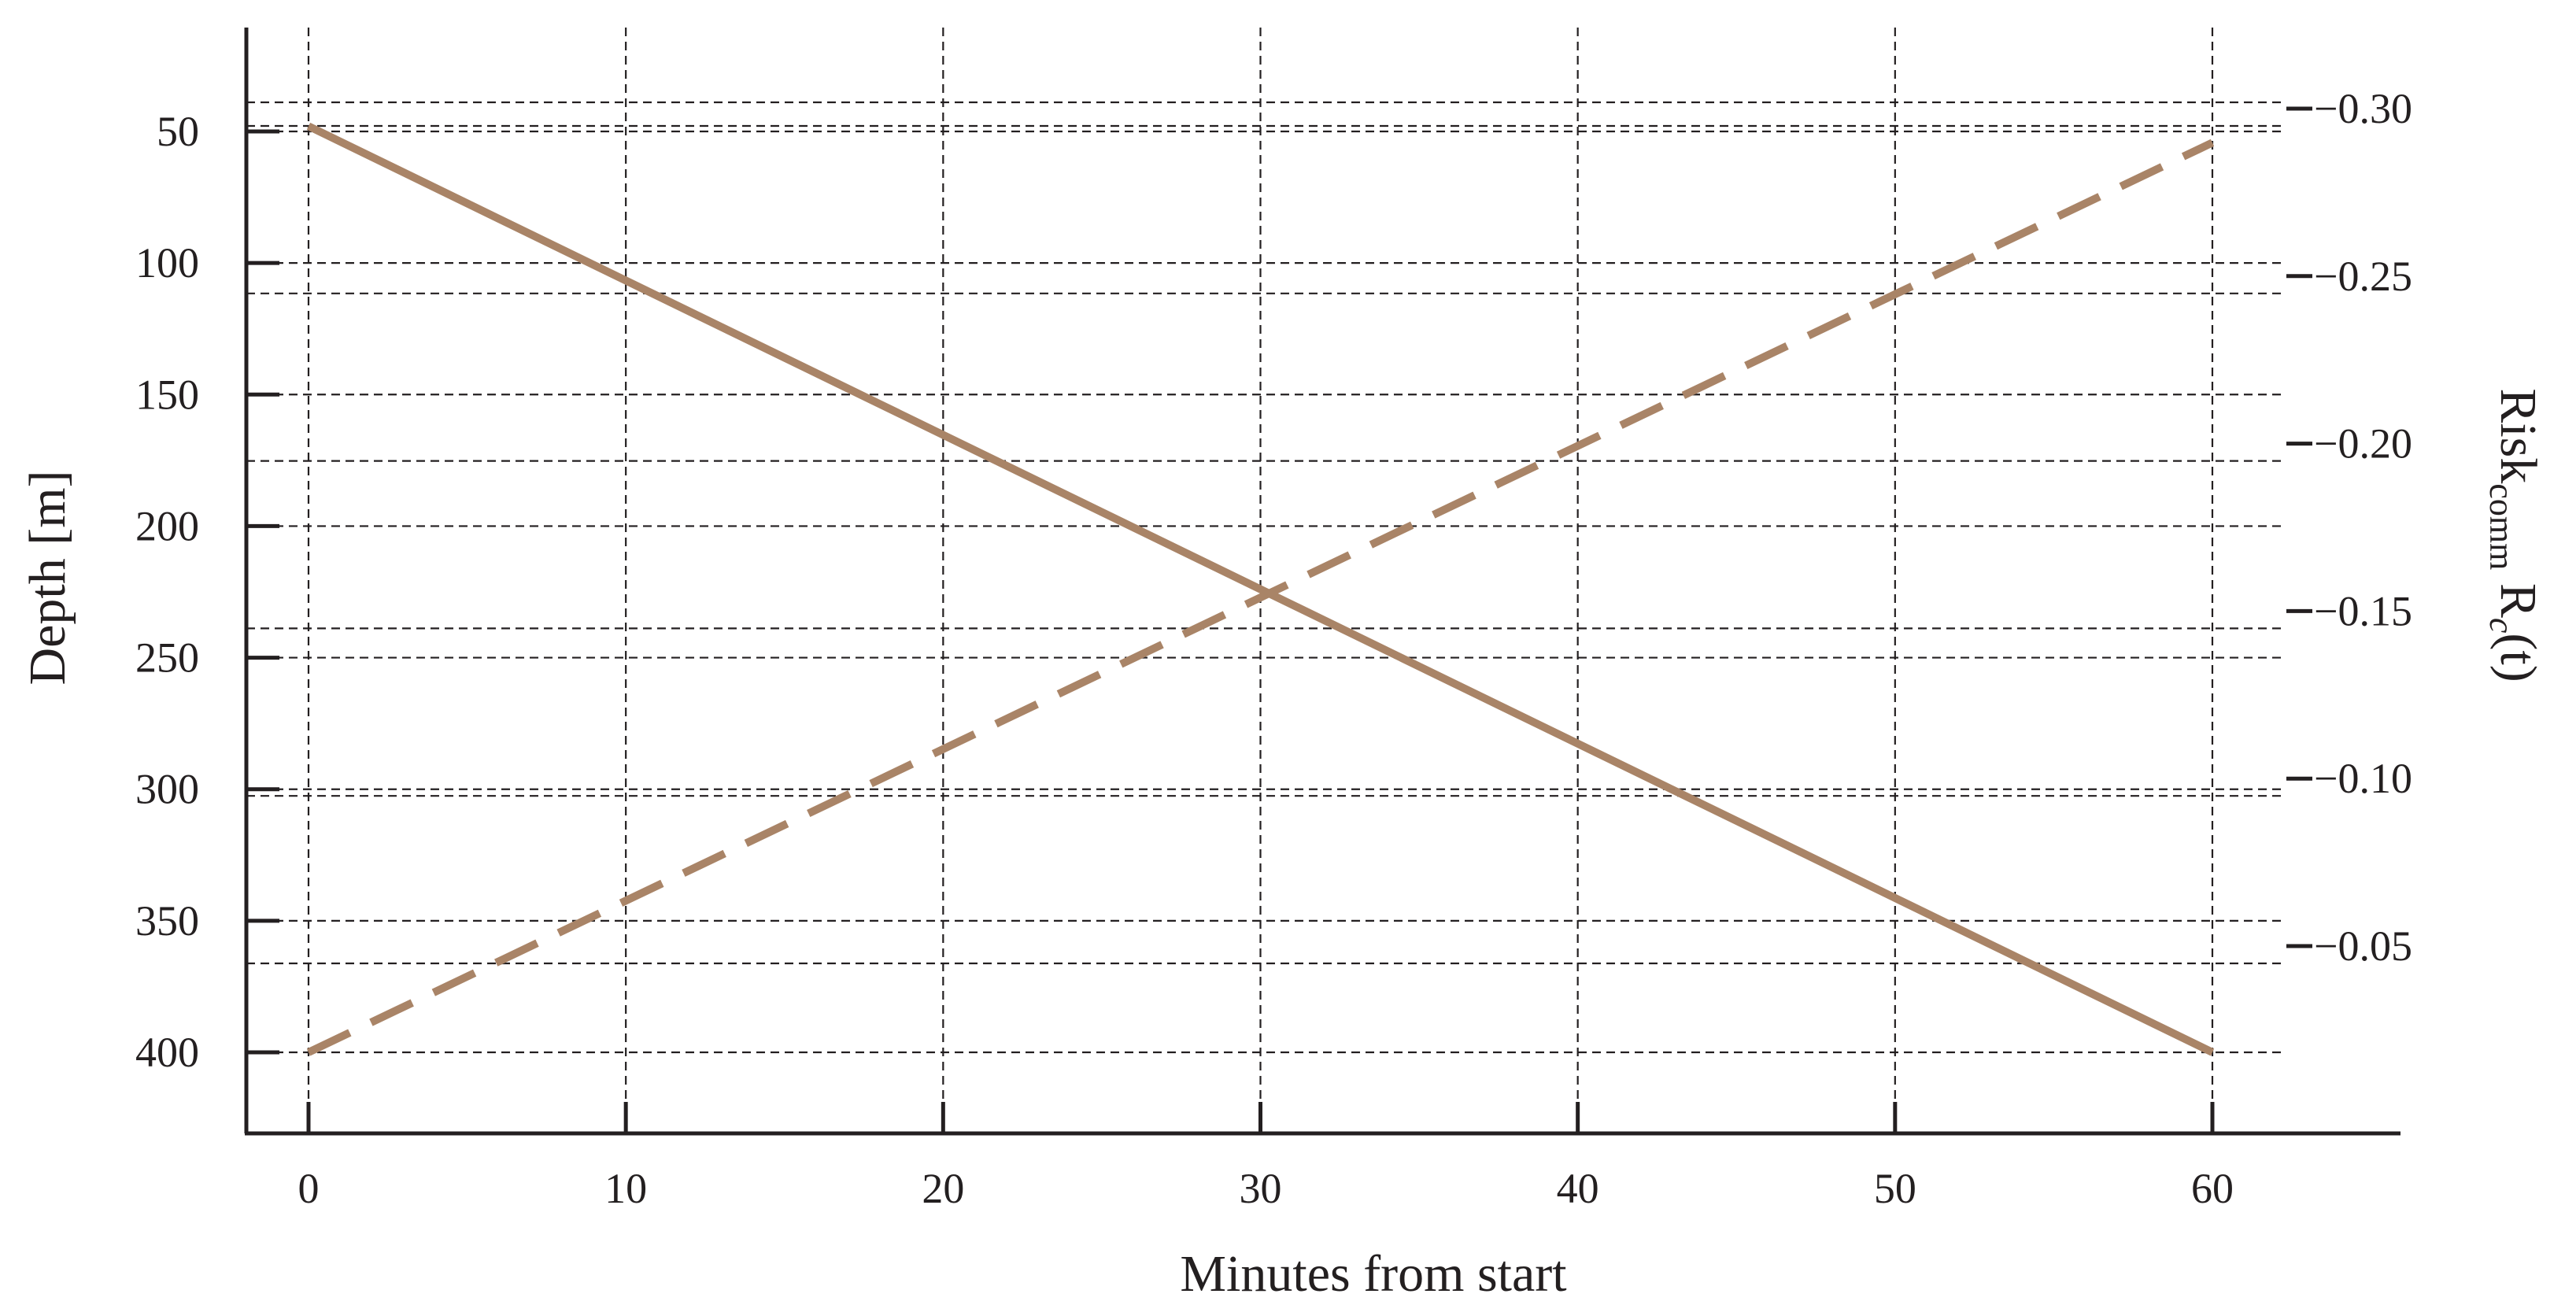 The width and height of the screenshot is (2576, 1316). I want to click on y-left-tick-label-250: 250, so click(167, 658).